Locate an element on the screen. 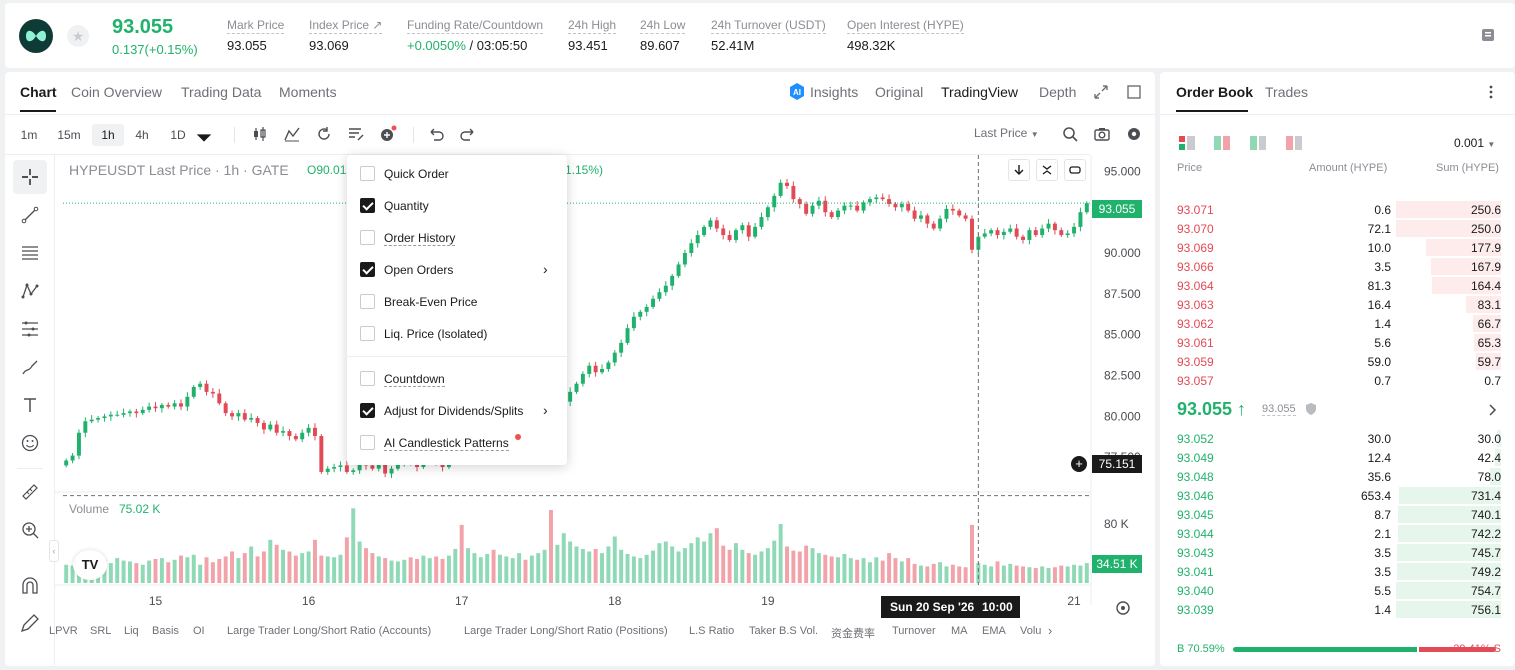 This screenshot has height=670, width=1515. fib-tool is located at coordinates (30, 253).